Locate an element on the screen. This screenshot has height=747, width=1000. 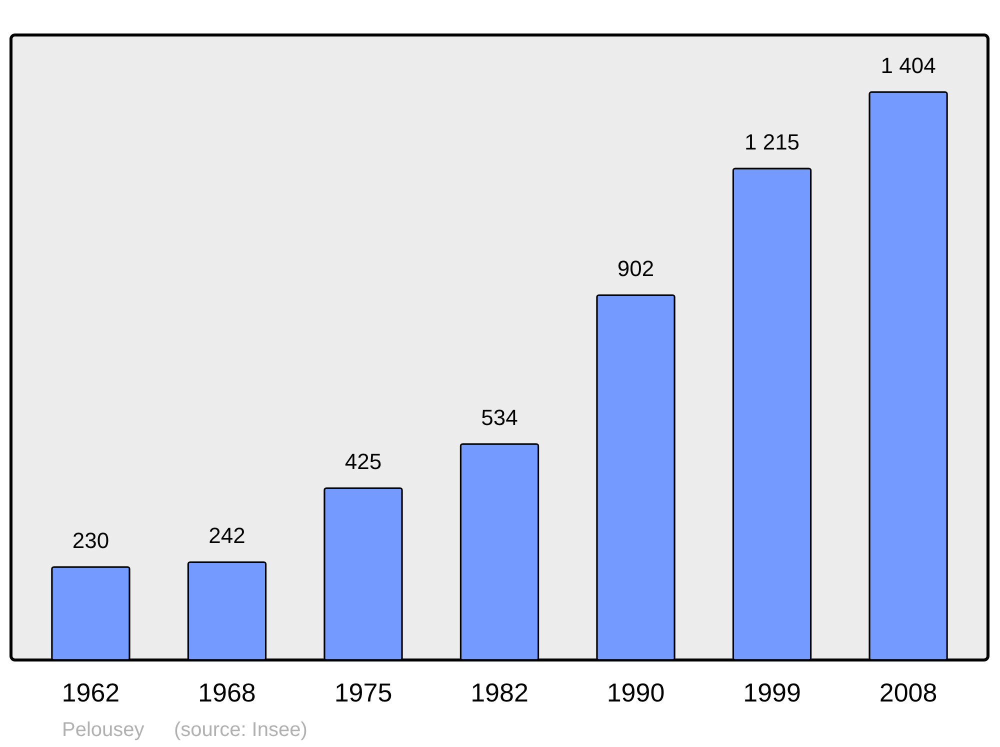
x-tick-label: 1982 is located at coordinates (499, 693).